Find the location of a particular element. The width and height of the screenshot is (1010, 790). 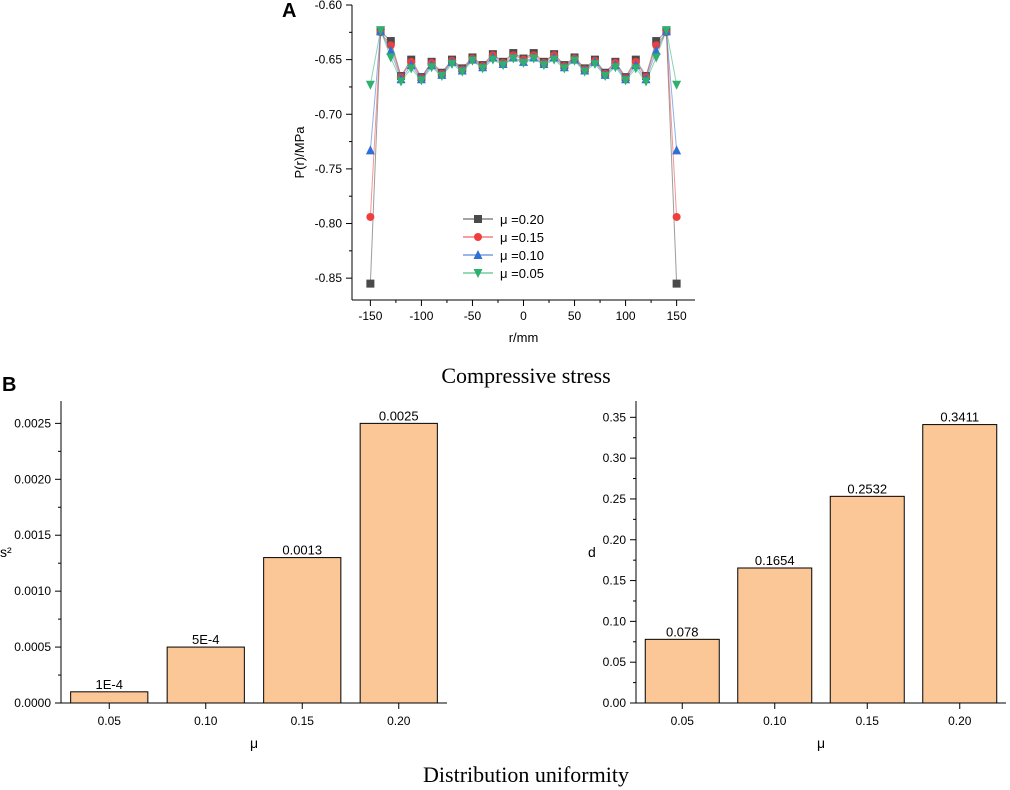

bar-value-label: 0.0025 is located at coordinates (399, 415).